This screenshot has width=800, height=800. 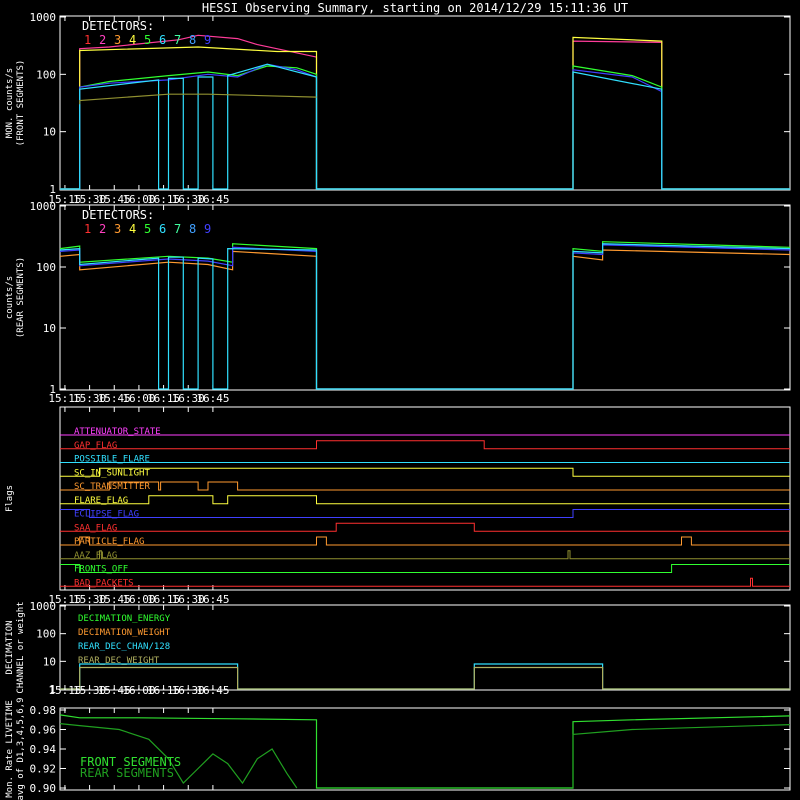 I want to click on legend-entry: DECIMATION_WEIGHT, so click(x=124, y=633).